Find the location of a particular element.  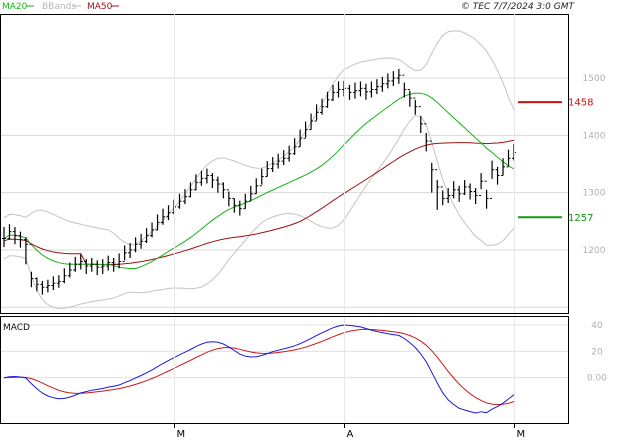

copyright: © TEC 7/7/2024 3:0 GMT is located at coordinates (518, 7).